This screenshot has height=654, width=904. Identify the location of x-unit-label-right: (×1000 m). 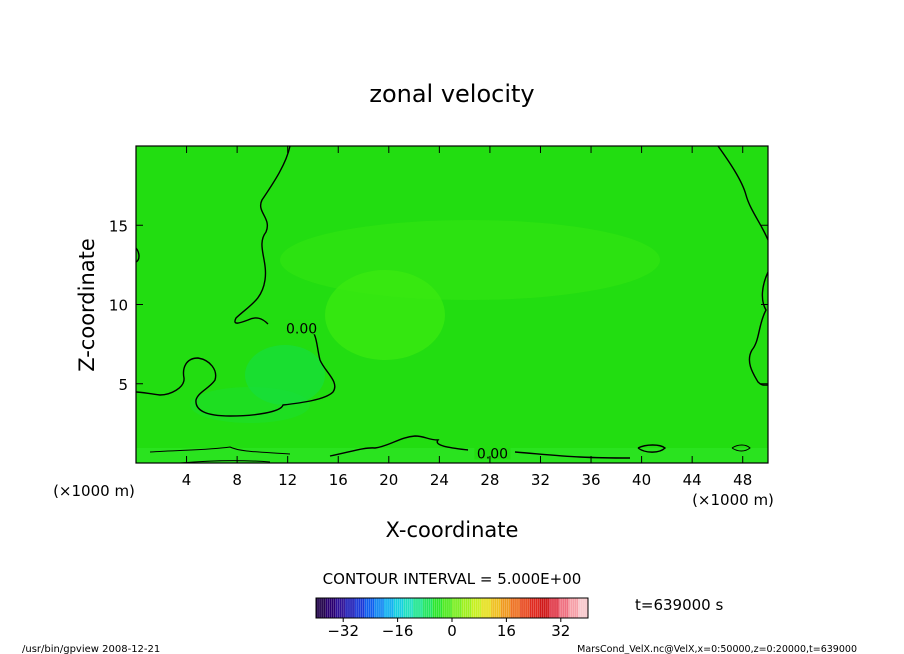
(733, 500).